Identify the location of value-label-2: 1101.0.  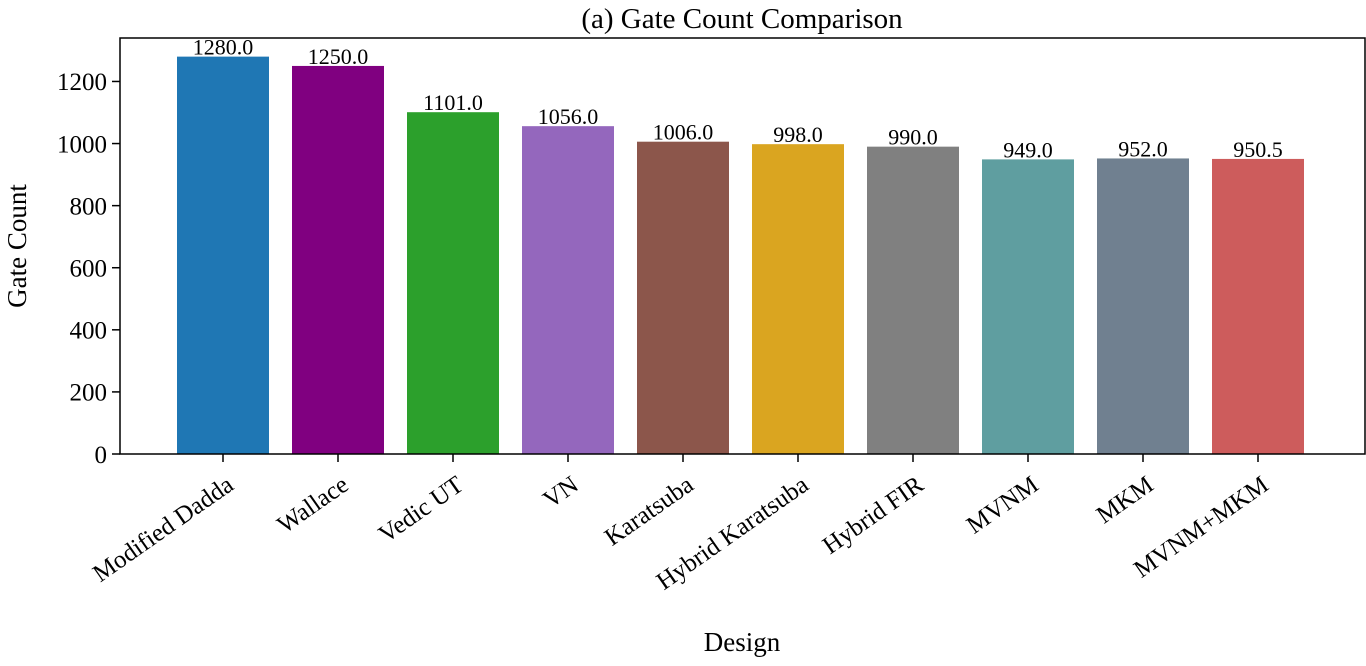
(453, 102).